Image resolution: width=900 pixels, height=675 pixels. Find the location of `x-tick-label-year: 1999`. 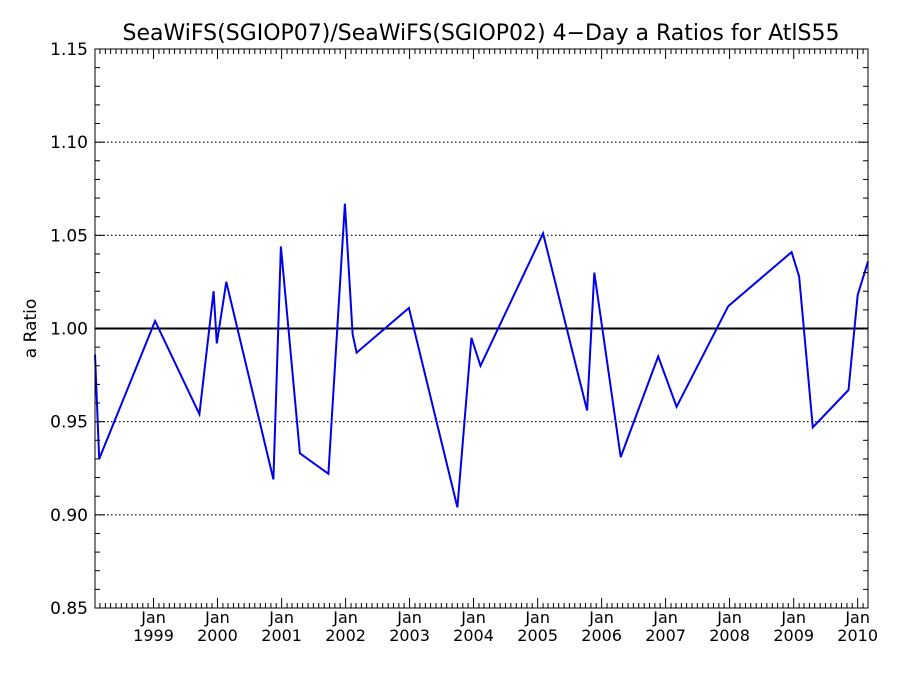

x-tick-label-year: 1999 is located at coordinates (153, 635).